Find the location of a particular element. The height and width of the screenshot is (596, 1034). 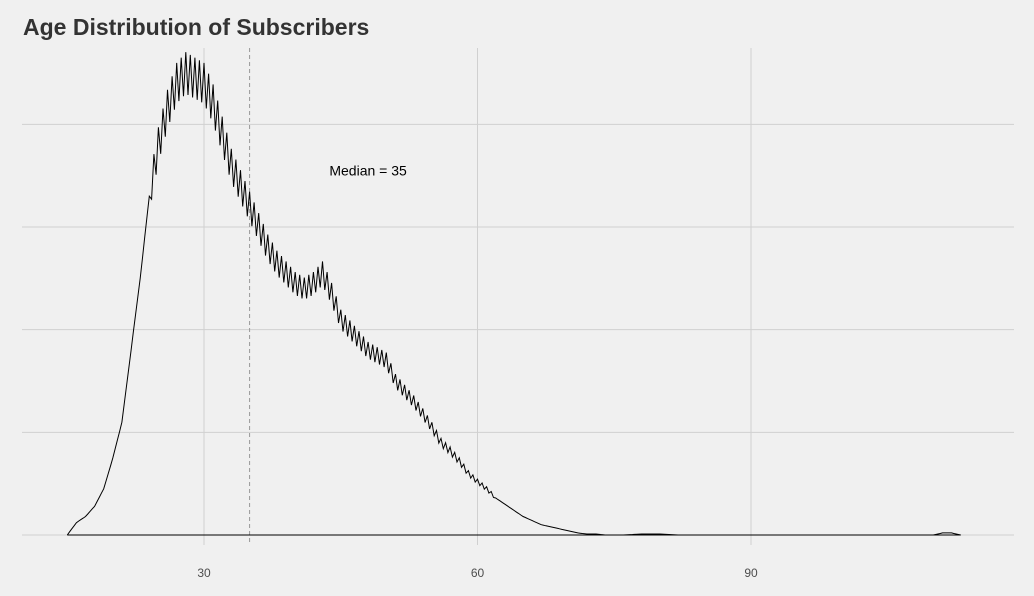

x-tick-label: 90 is located at coordinates (751, 573).